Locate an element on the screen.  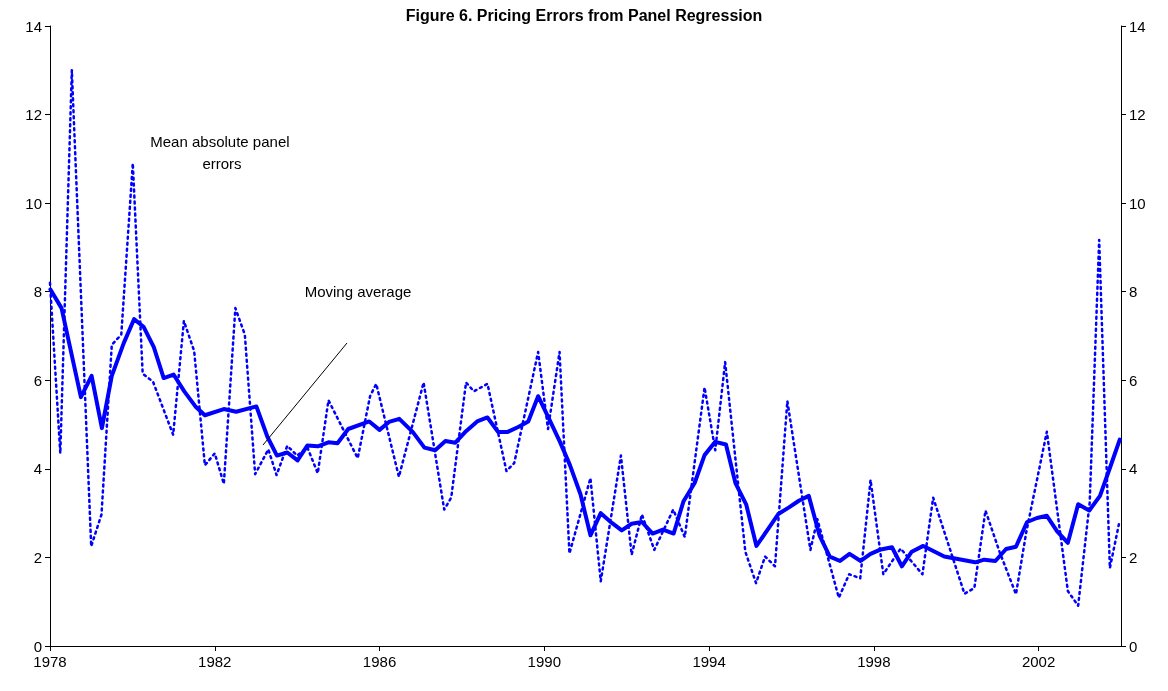
annotation: Moving average is located at coordinates (358, 291).